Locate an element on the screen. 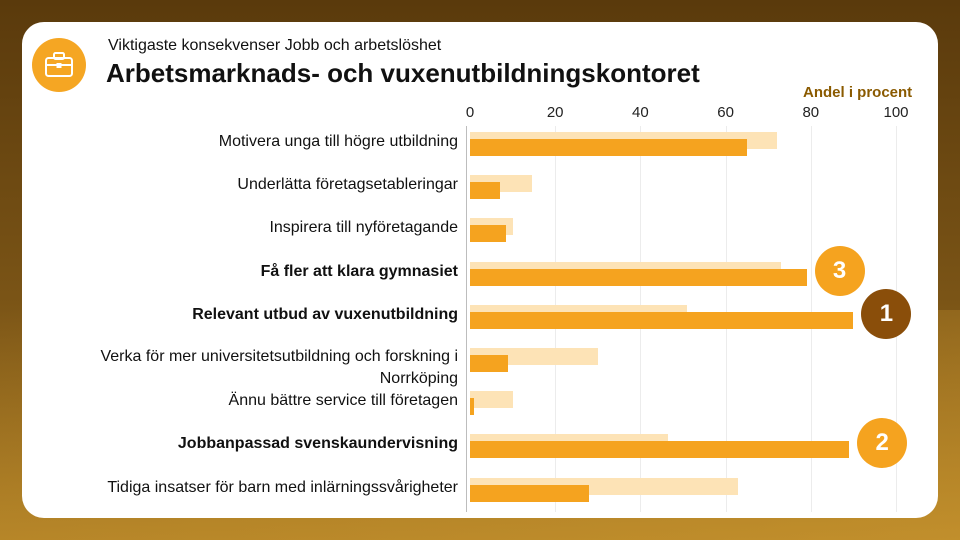 Image resolution: width=960 pixels, height=540 pixels. x-tick-label: 0 is located at coordinates (470, 112).